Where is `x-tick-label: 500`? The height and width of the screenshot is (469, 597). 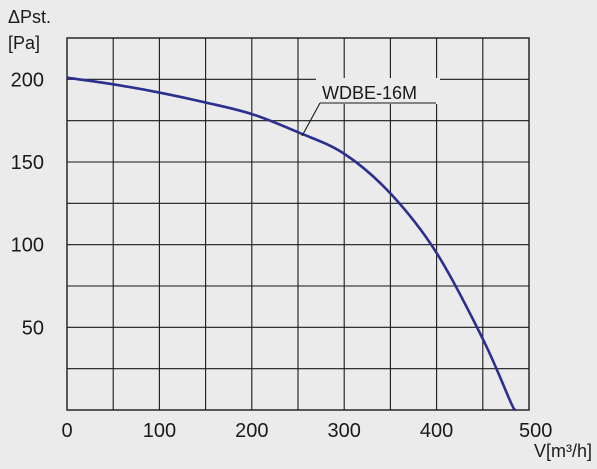
x-tick-label: 500 is located at coordinates (535, 431).